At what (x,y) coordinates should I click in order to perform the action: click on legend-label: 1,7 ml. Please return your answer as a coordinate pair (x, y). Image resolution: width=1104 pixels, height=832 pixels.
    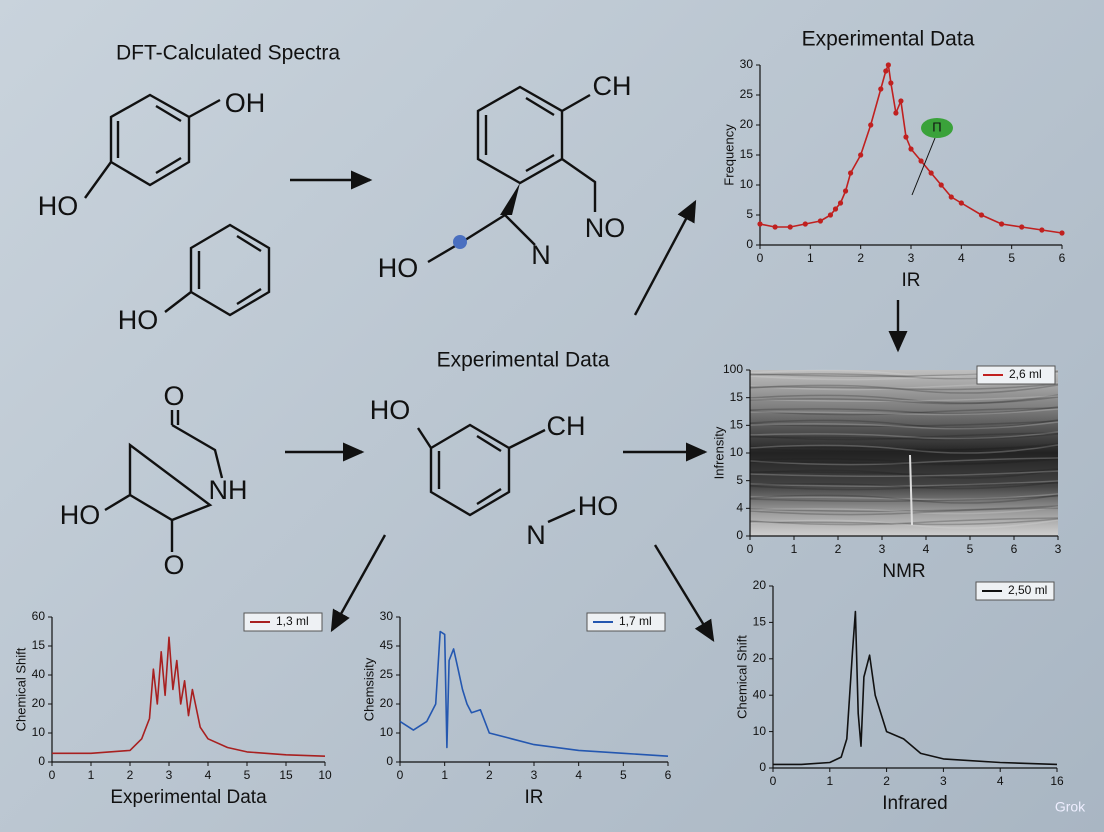
    Looking at the image, I should click on (635, 621).